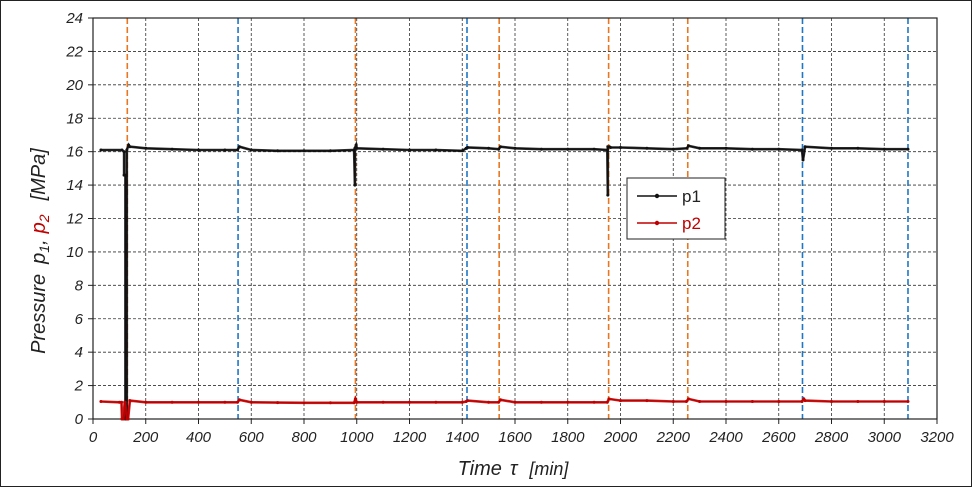  What do you see at coordinates (463, 437) in the screenshot?
I see `x-tick-label: 1400` at bounding box center [463, 437].